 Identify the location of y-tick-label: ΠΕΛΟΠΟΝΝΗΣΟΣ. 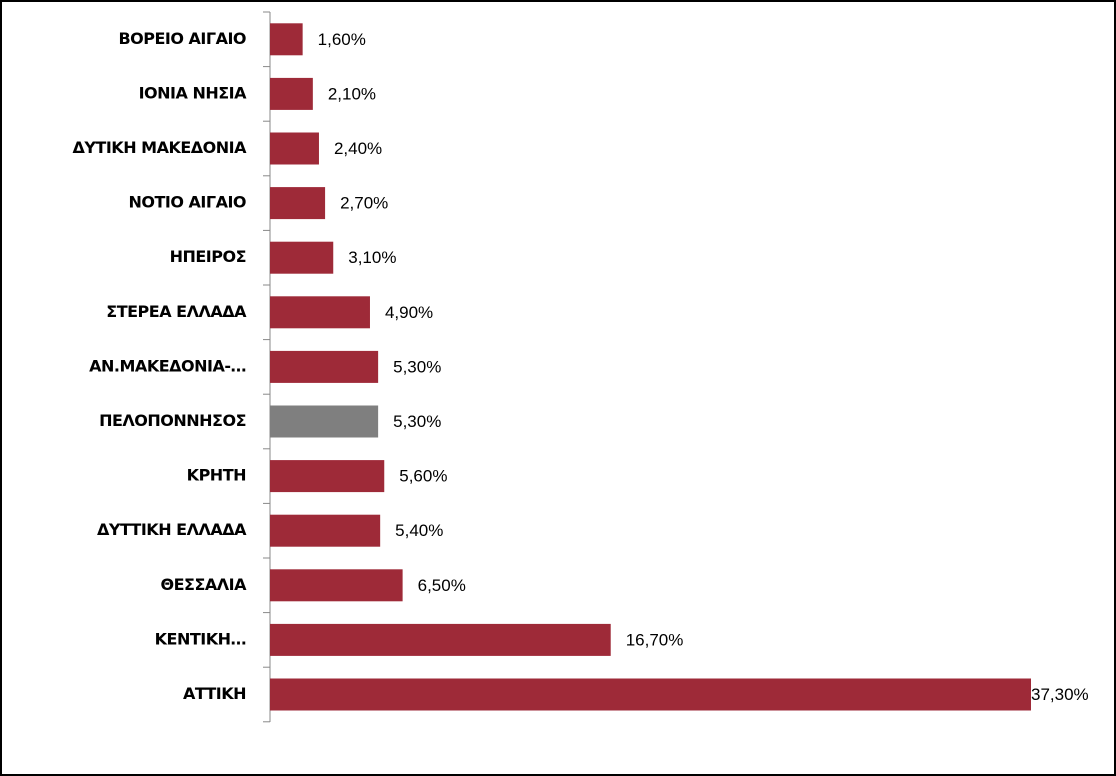
(172, 420).